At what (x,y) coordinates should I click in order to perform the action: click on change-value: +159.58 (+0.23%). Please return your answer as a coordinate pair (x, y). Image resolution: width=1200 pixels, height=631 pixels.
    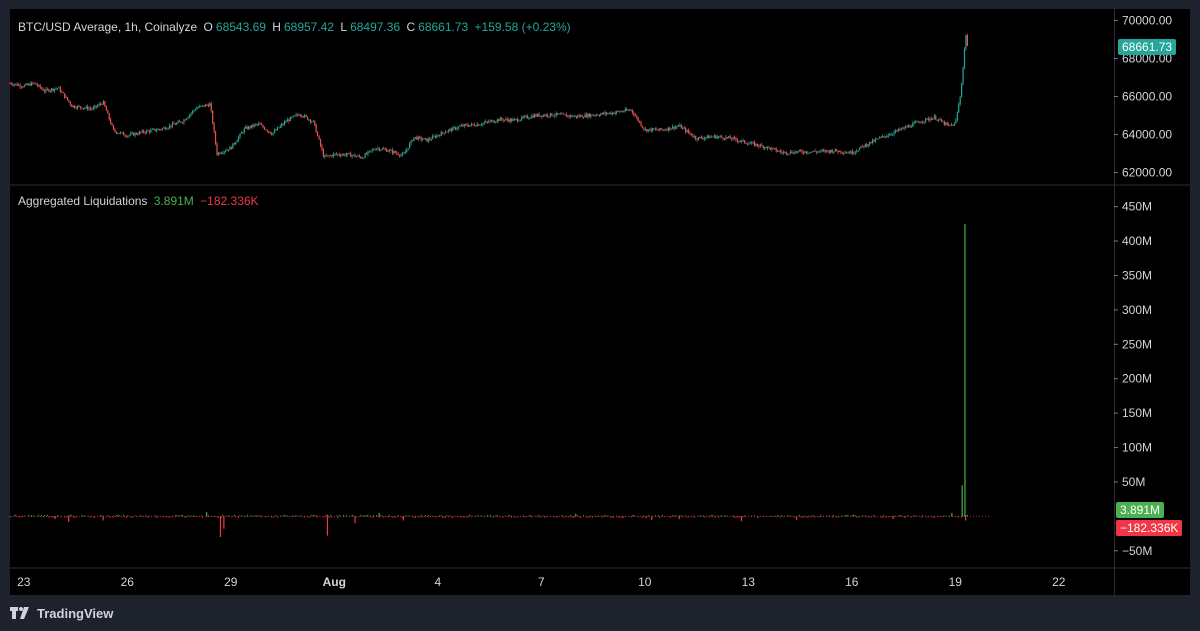
    Looking at the image, I should click on (522, 27).